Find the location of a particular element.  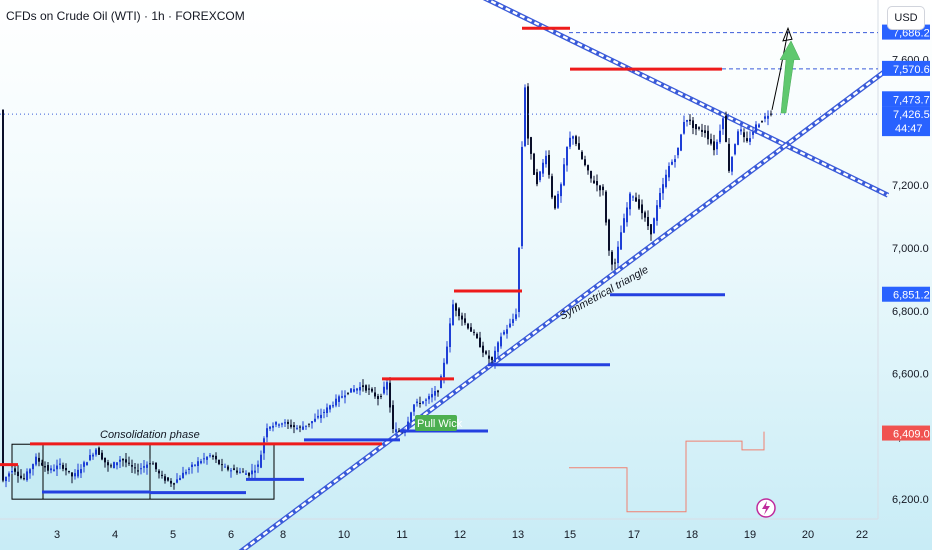

pull-wick-bg is located at coordinates (436, 423).